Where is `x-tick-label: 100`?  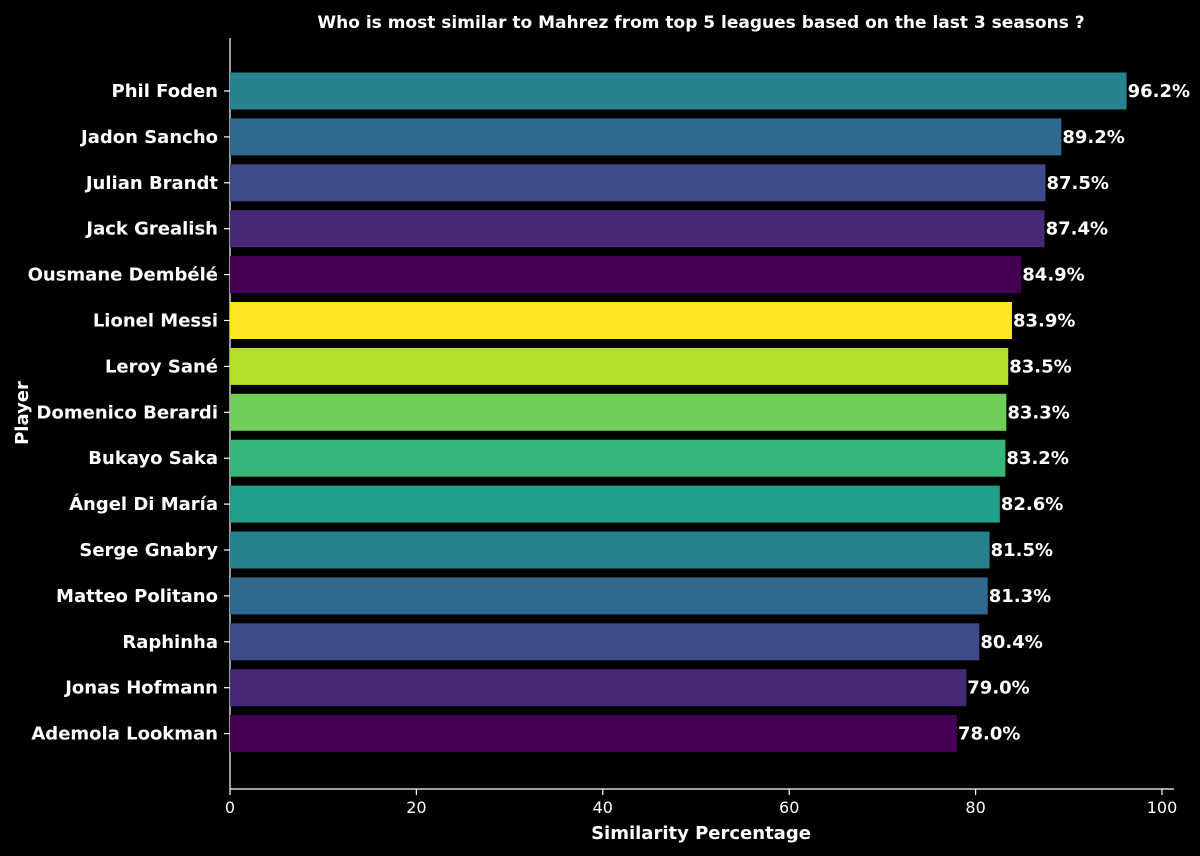 x-tick-label: 100 is located at coordinates (1162, 807).